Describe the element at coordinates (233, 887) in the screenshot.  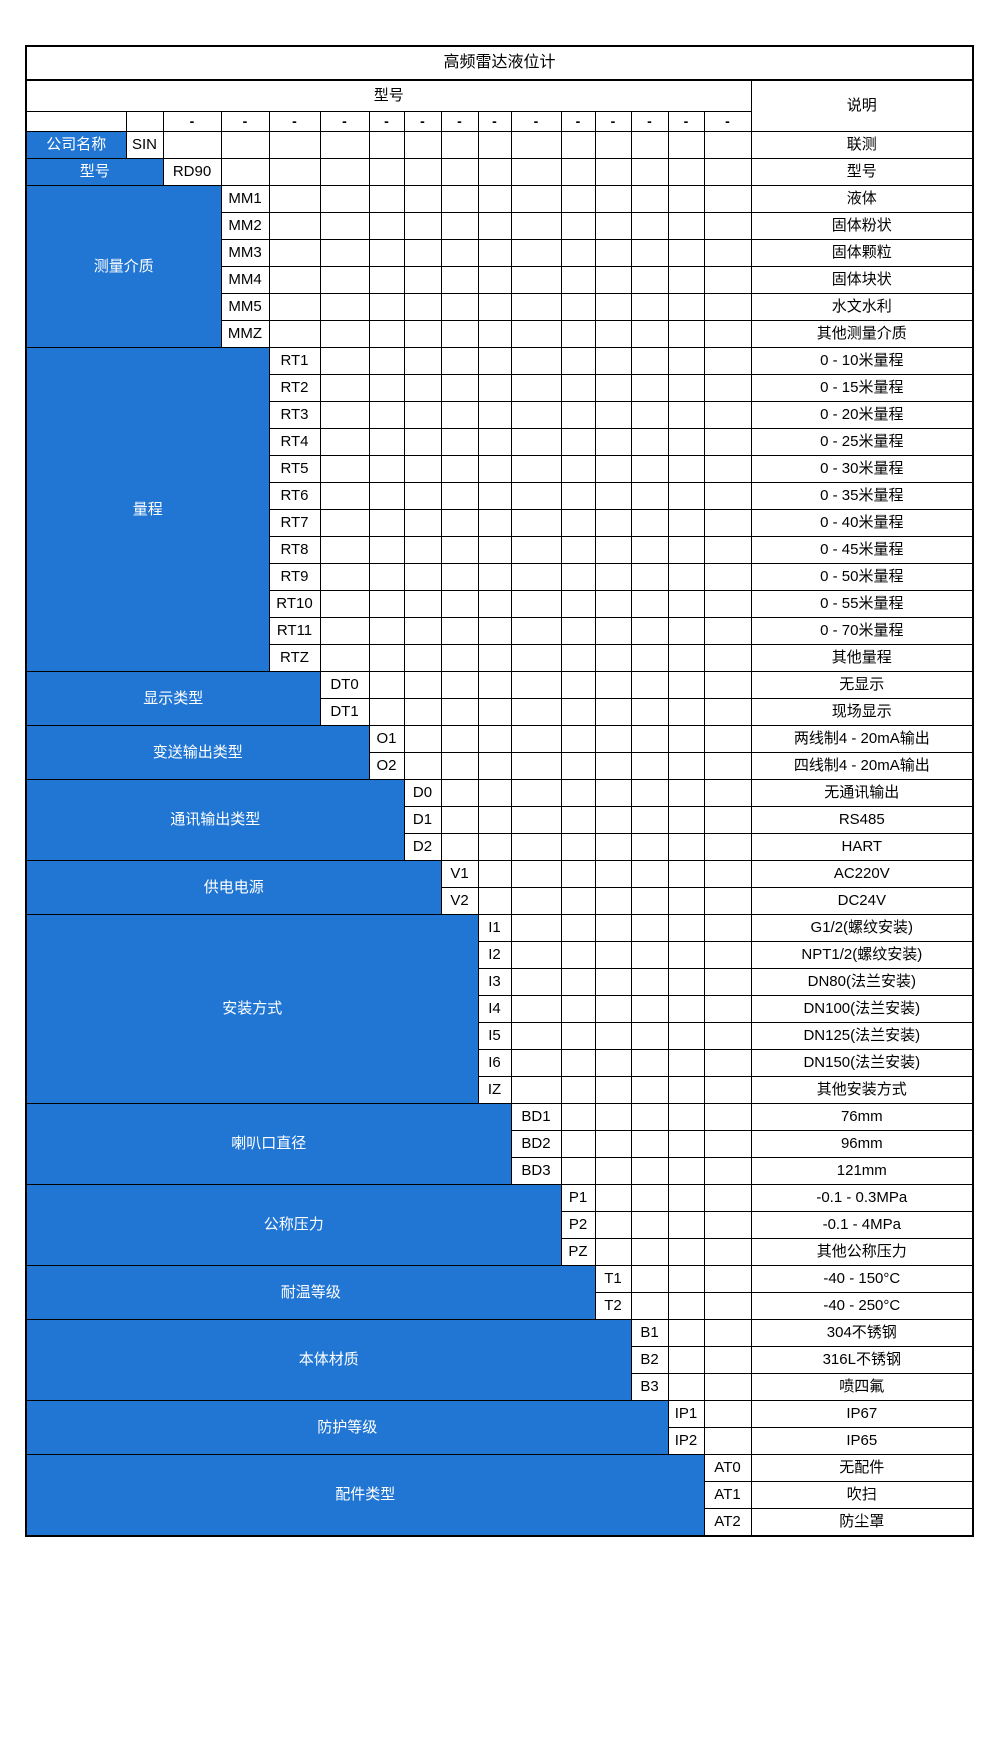
I see `category-power-supply: 供电电源` at that location.